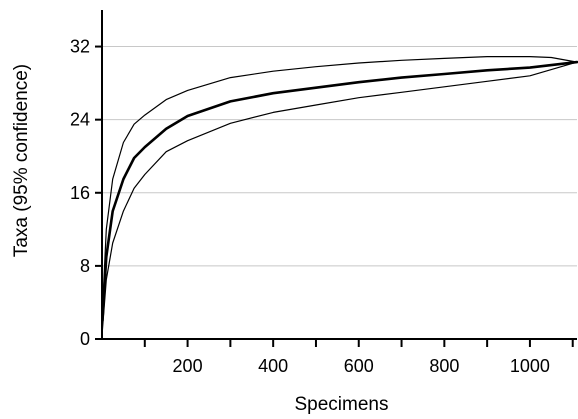  What do you see at coordinates (342, 404) in the screenshot?
I see `x-axis-title: Specimens` at bounding box center [342, 404].